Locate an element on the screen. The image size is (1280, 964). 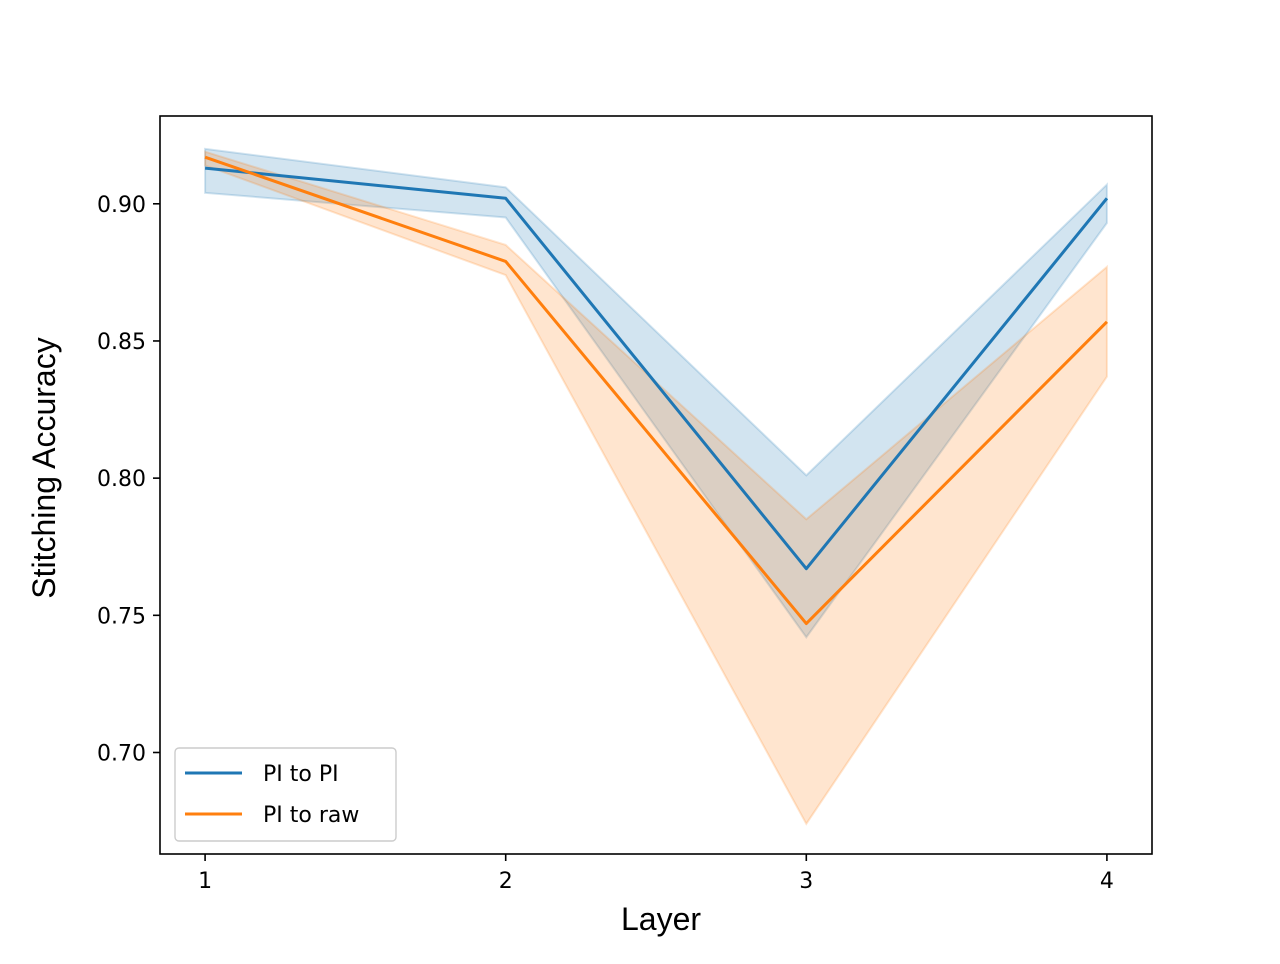
y-axis-title: Stitching Accuracy is located at coordinates (44, 467).